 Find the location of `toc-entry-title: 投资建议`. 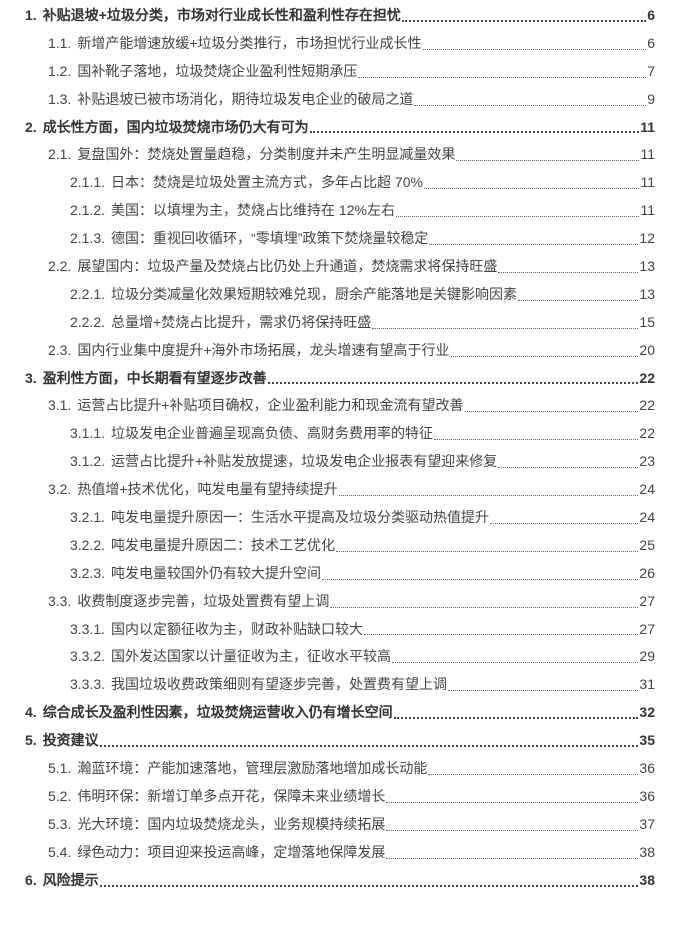

toc-entry-title: 投资建议 is located at coordinates (70, 740).